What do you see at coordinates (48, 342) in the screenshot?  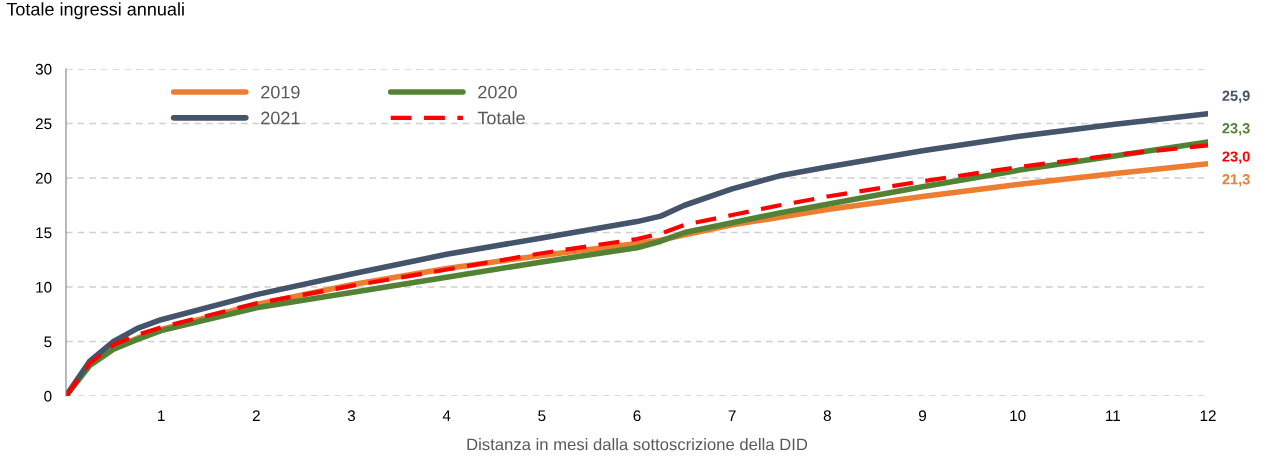 I see `y-tick-label: 5` at bounding box center [48, 342].